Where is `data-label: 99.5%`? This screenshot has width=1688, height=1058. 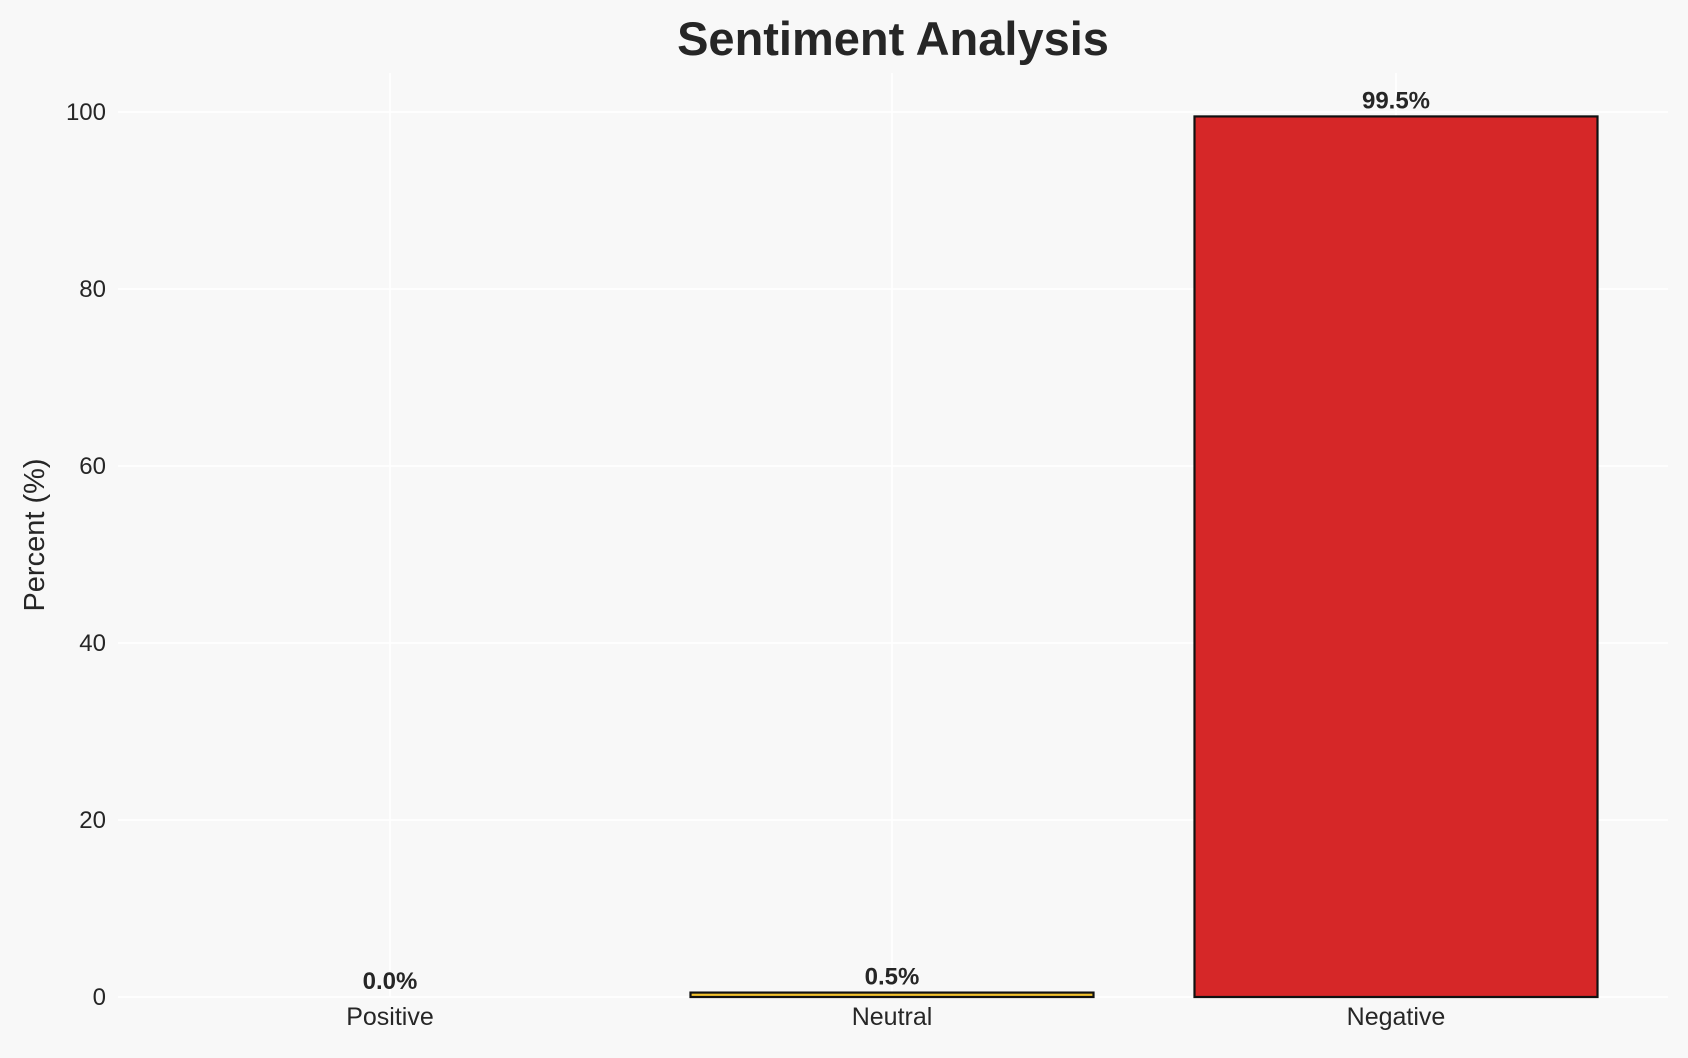 data-label: 99.5% is located at coordinates (1396, 100).